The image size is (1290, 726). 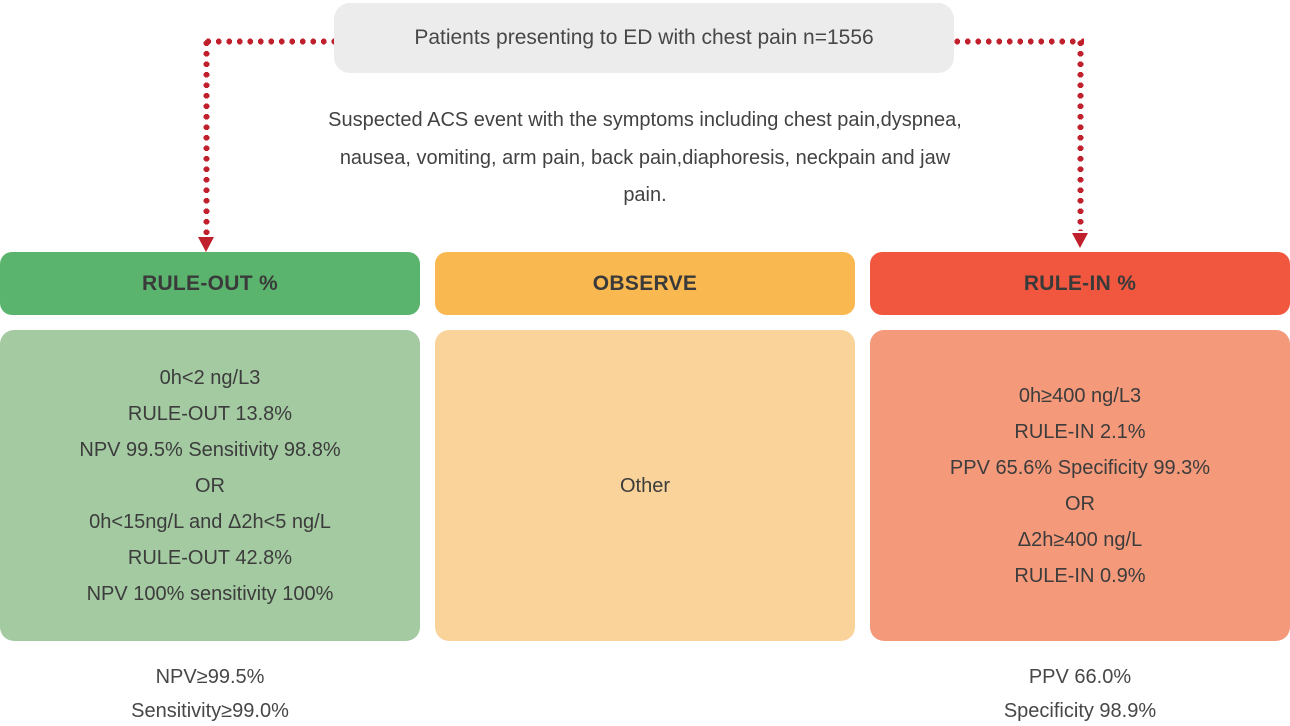 I want to click on observe-body: Other, so click(x=645, y=485).